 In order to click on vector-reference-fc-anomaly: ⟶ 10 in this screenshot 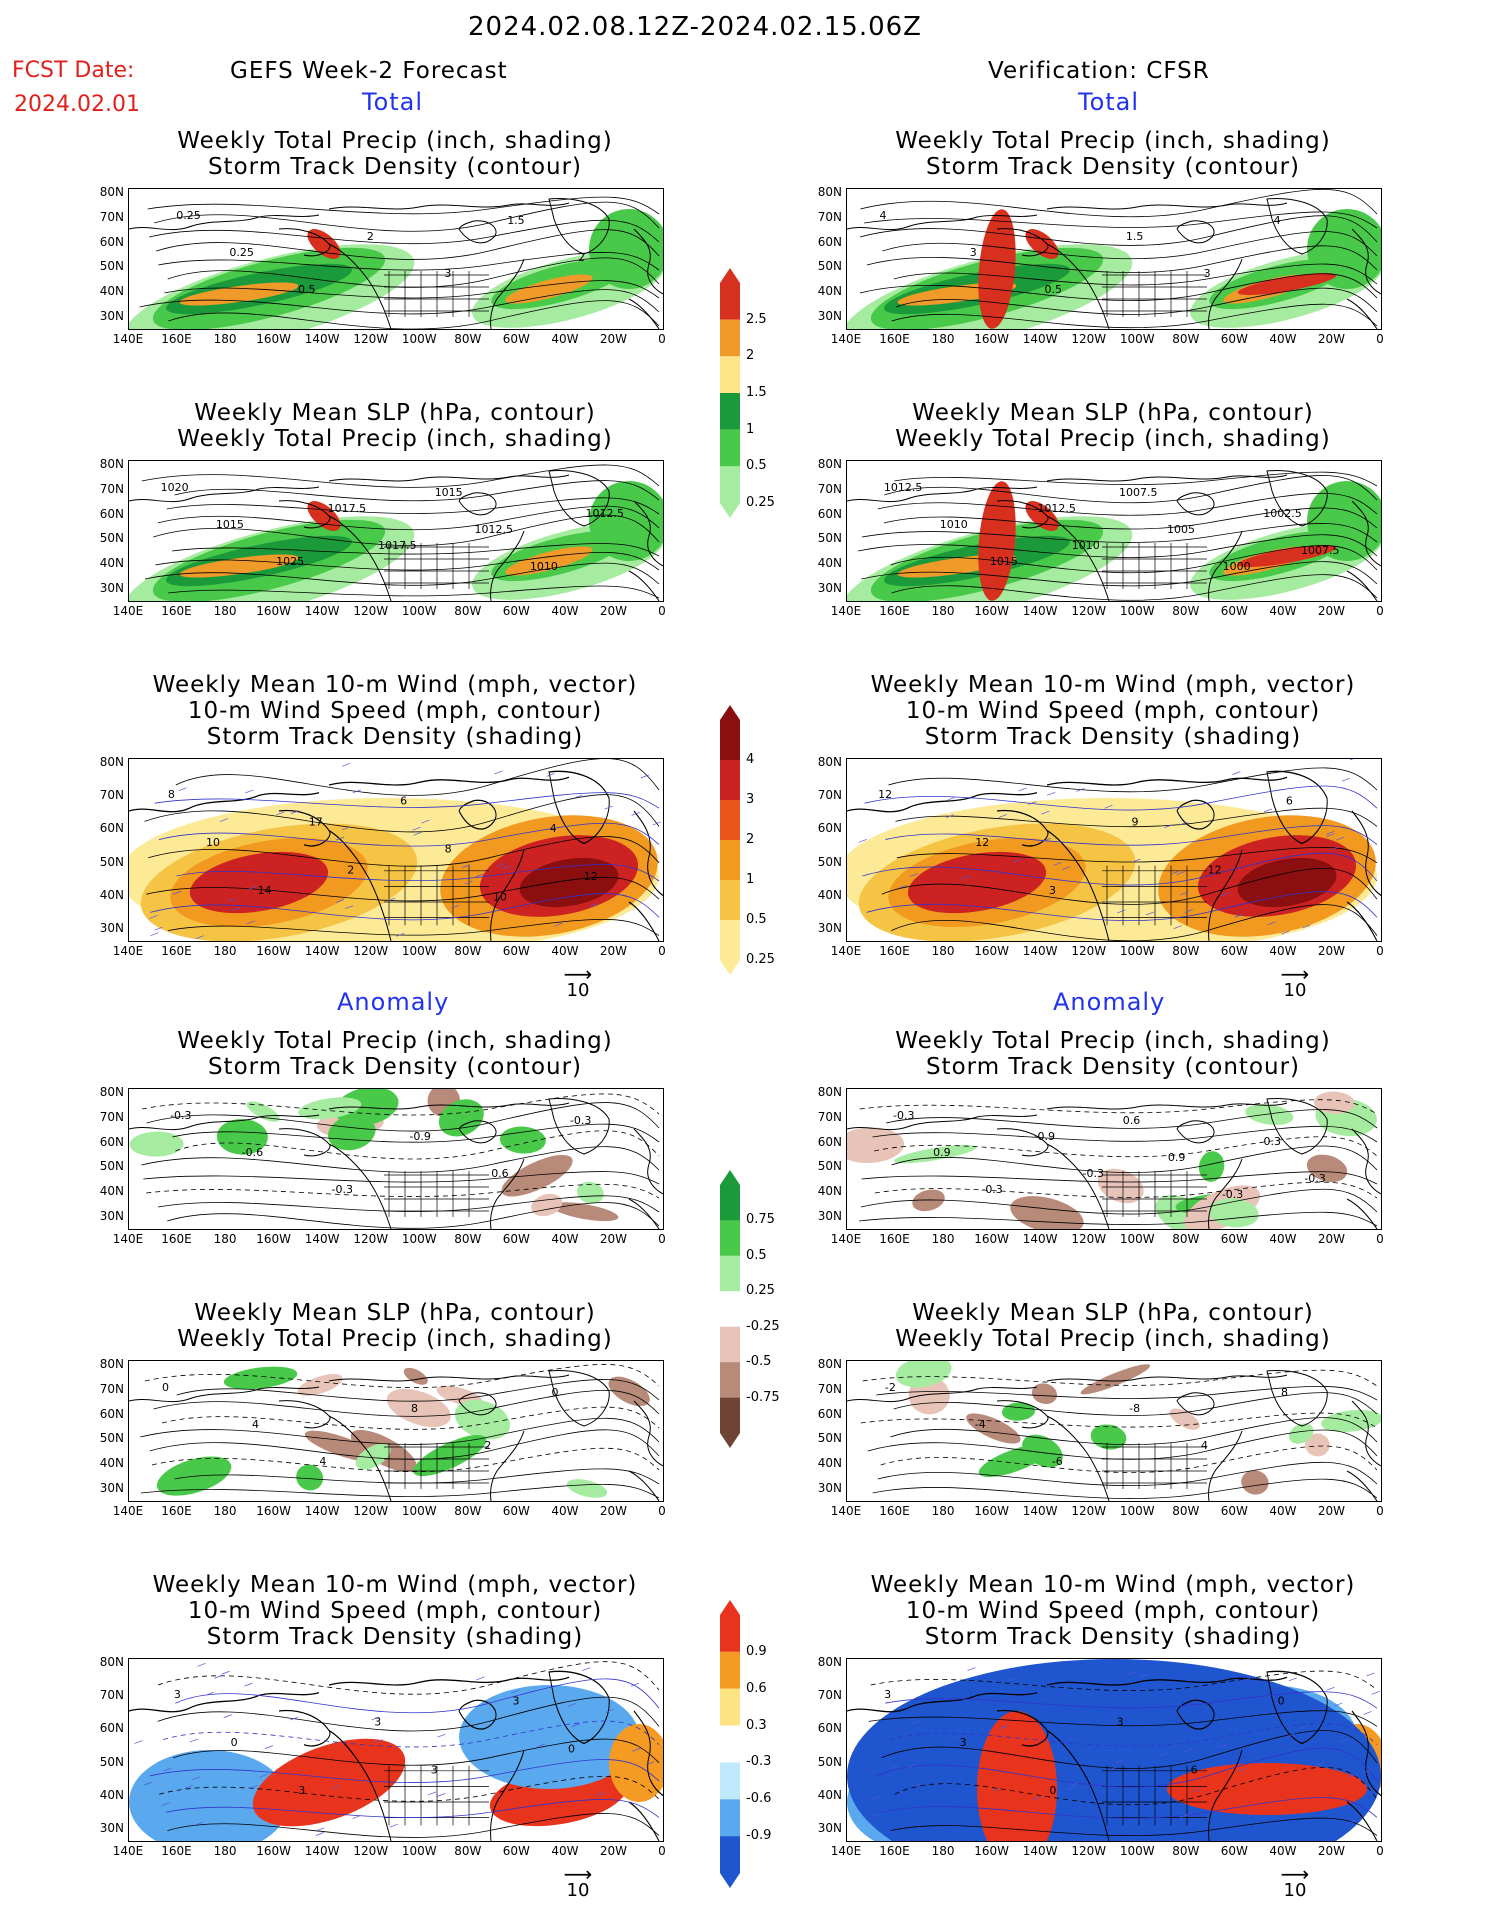, I will do `click(578, 1881)`.